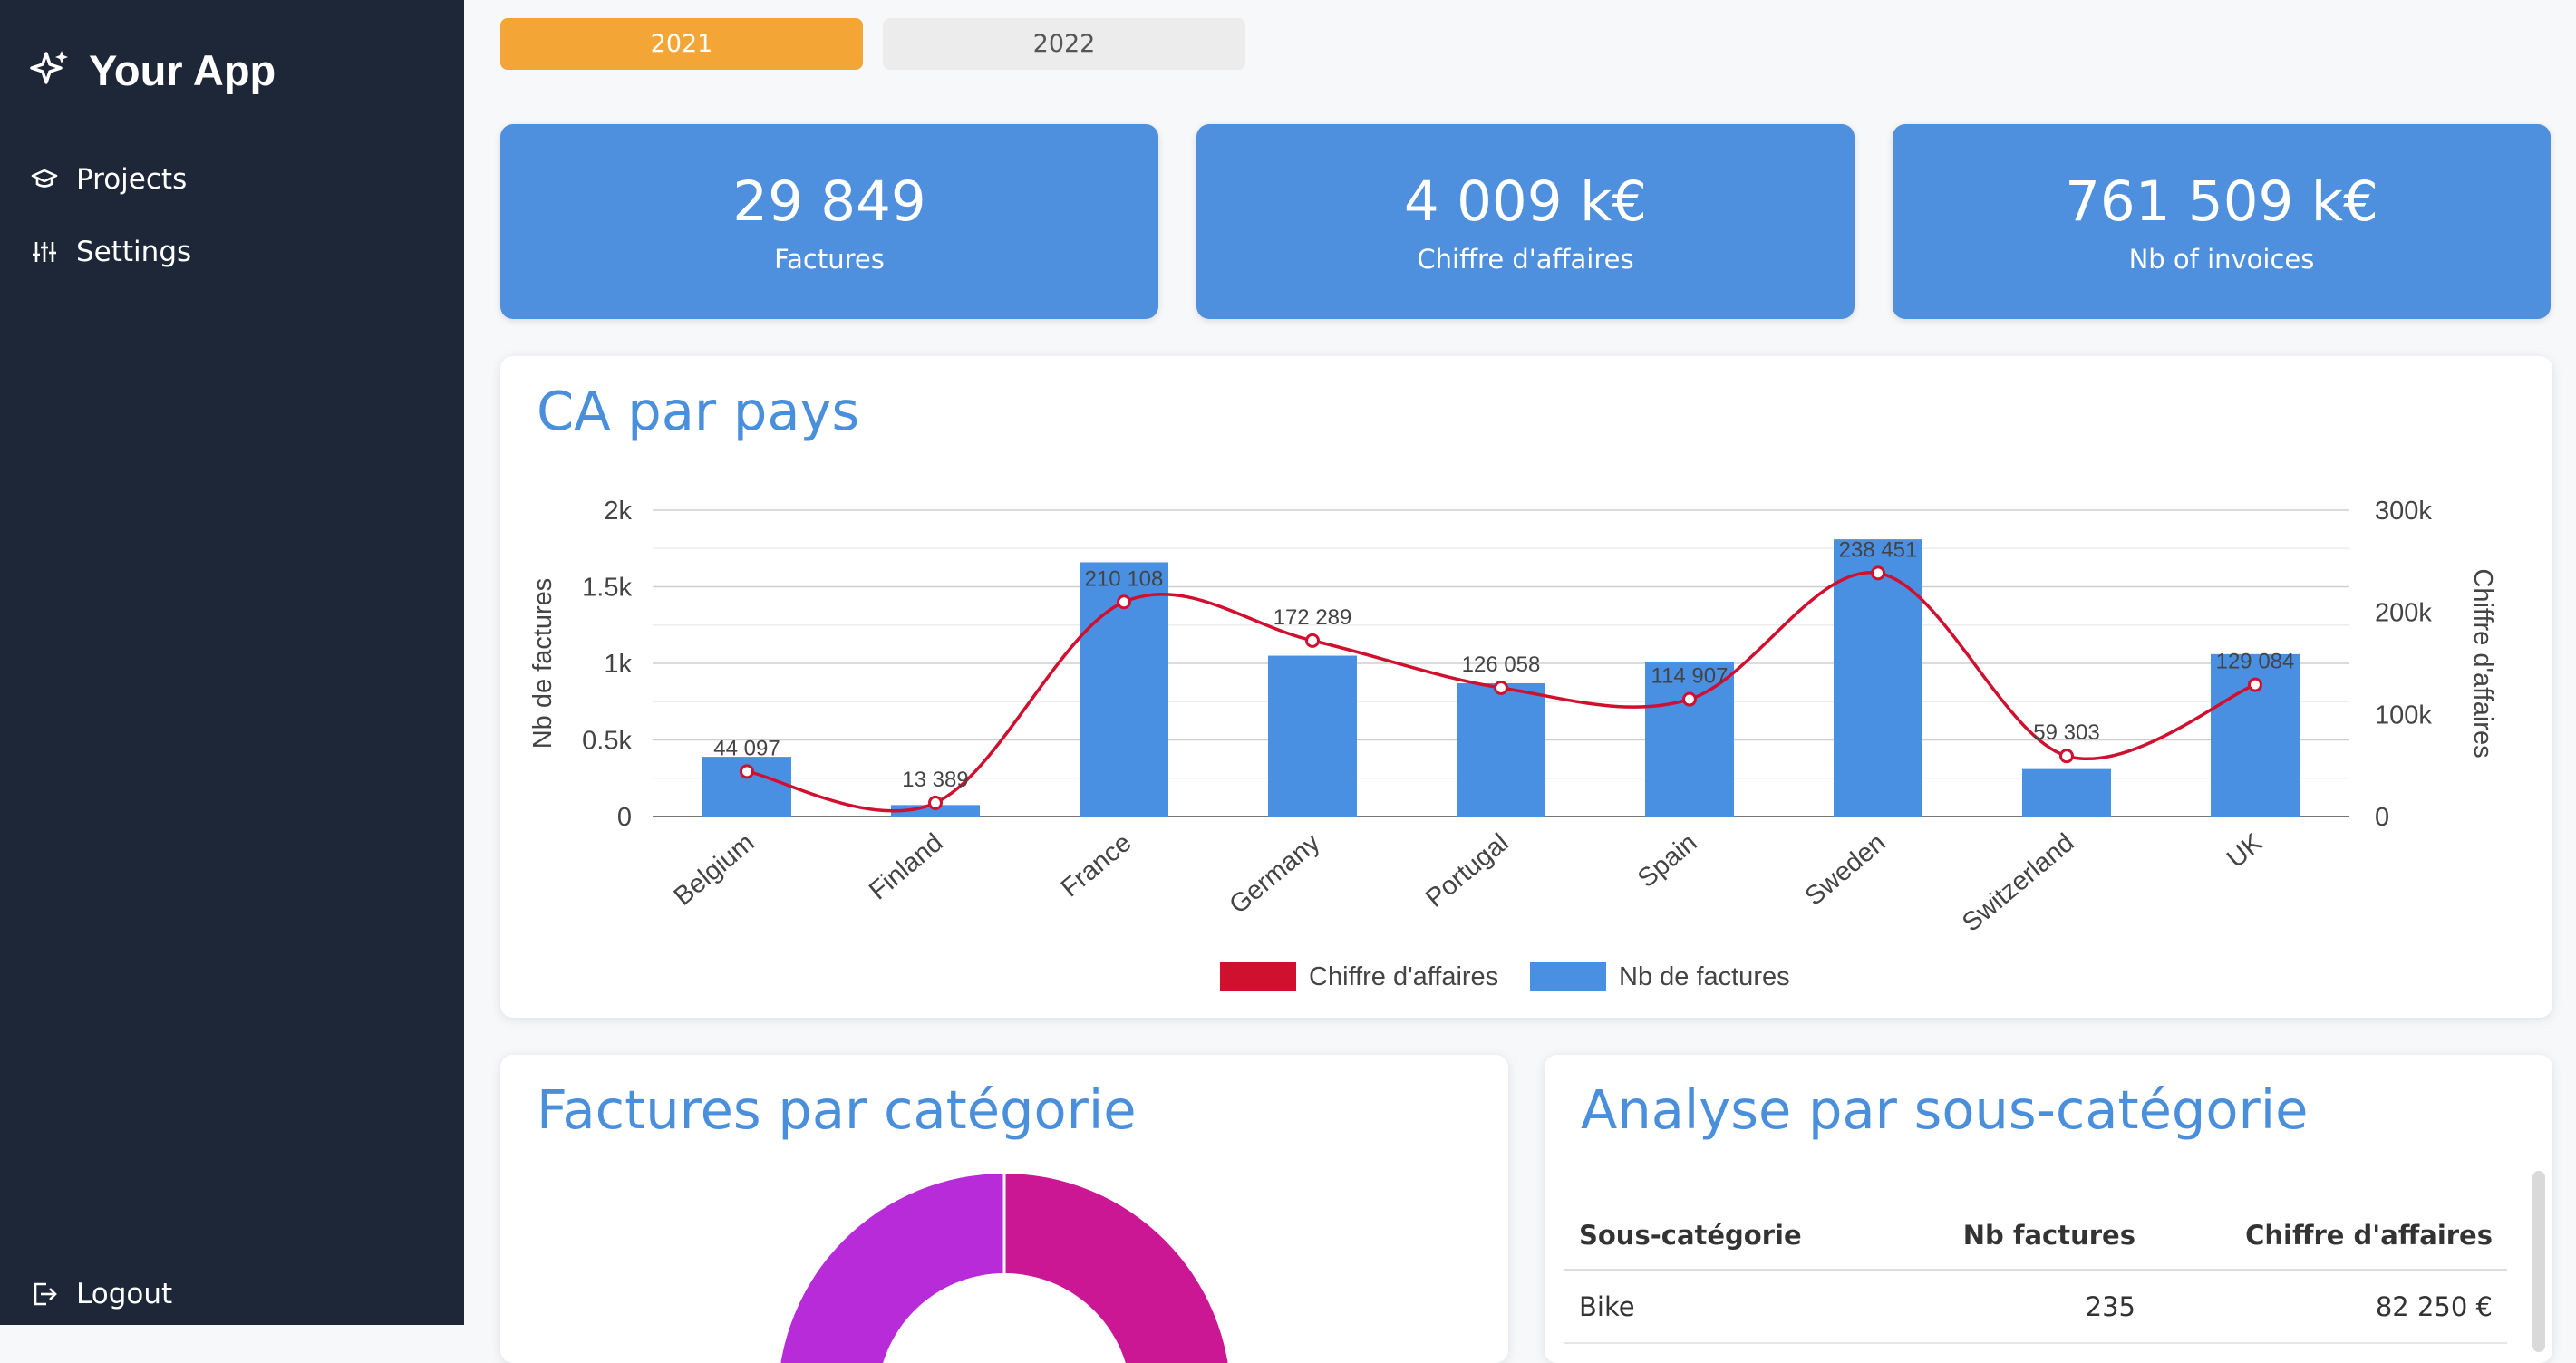  I want to click on data-label: 210 108, so click(1124, 578).